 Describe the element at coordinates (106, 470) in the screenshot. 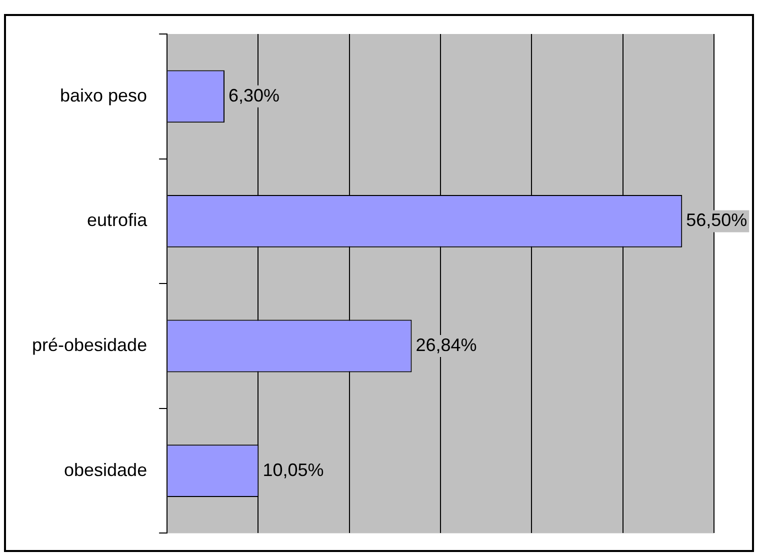

I see `y-tick-label: obesidade` at that location.